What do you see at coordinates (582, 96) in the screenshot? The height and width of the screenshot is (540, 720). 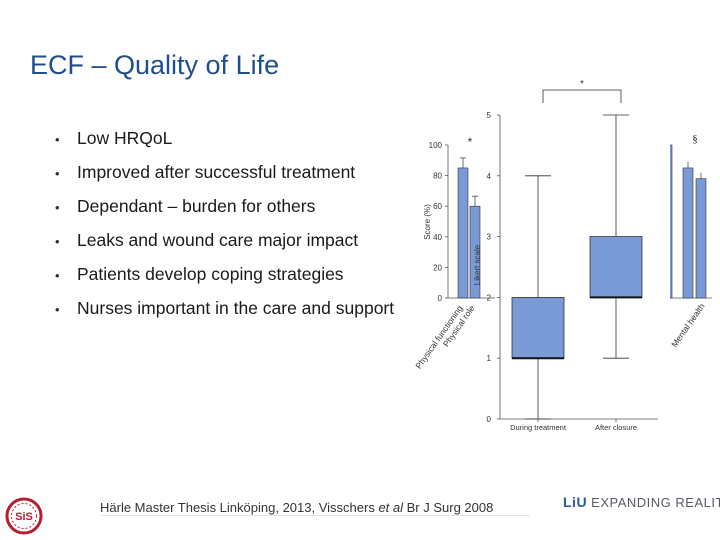 I see `box-significance-bracket` at bounding box center [582, 96].